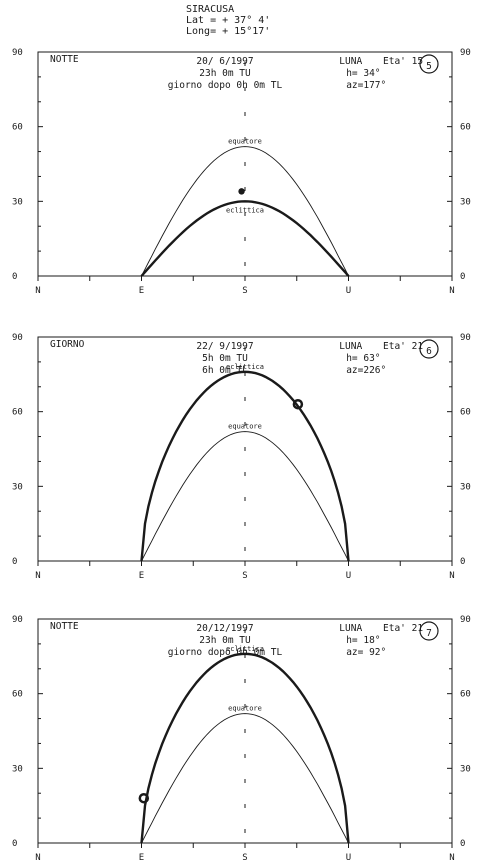 This screenshot has width=482, height=866. What do you see at coordinates (366, 370) in the screenshot?
I see `azimuth-label: az=226°` at bounding box center [366, 370].